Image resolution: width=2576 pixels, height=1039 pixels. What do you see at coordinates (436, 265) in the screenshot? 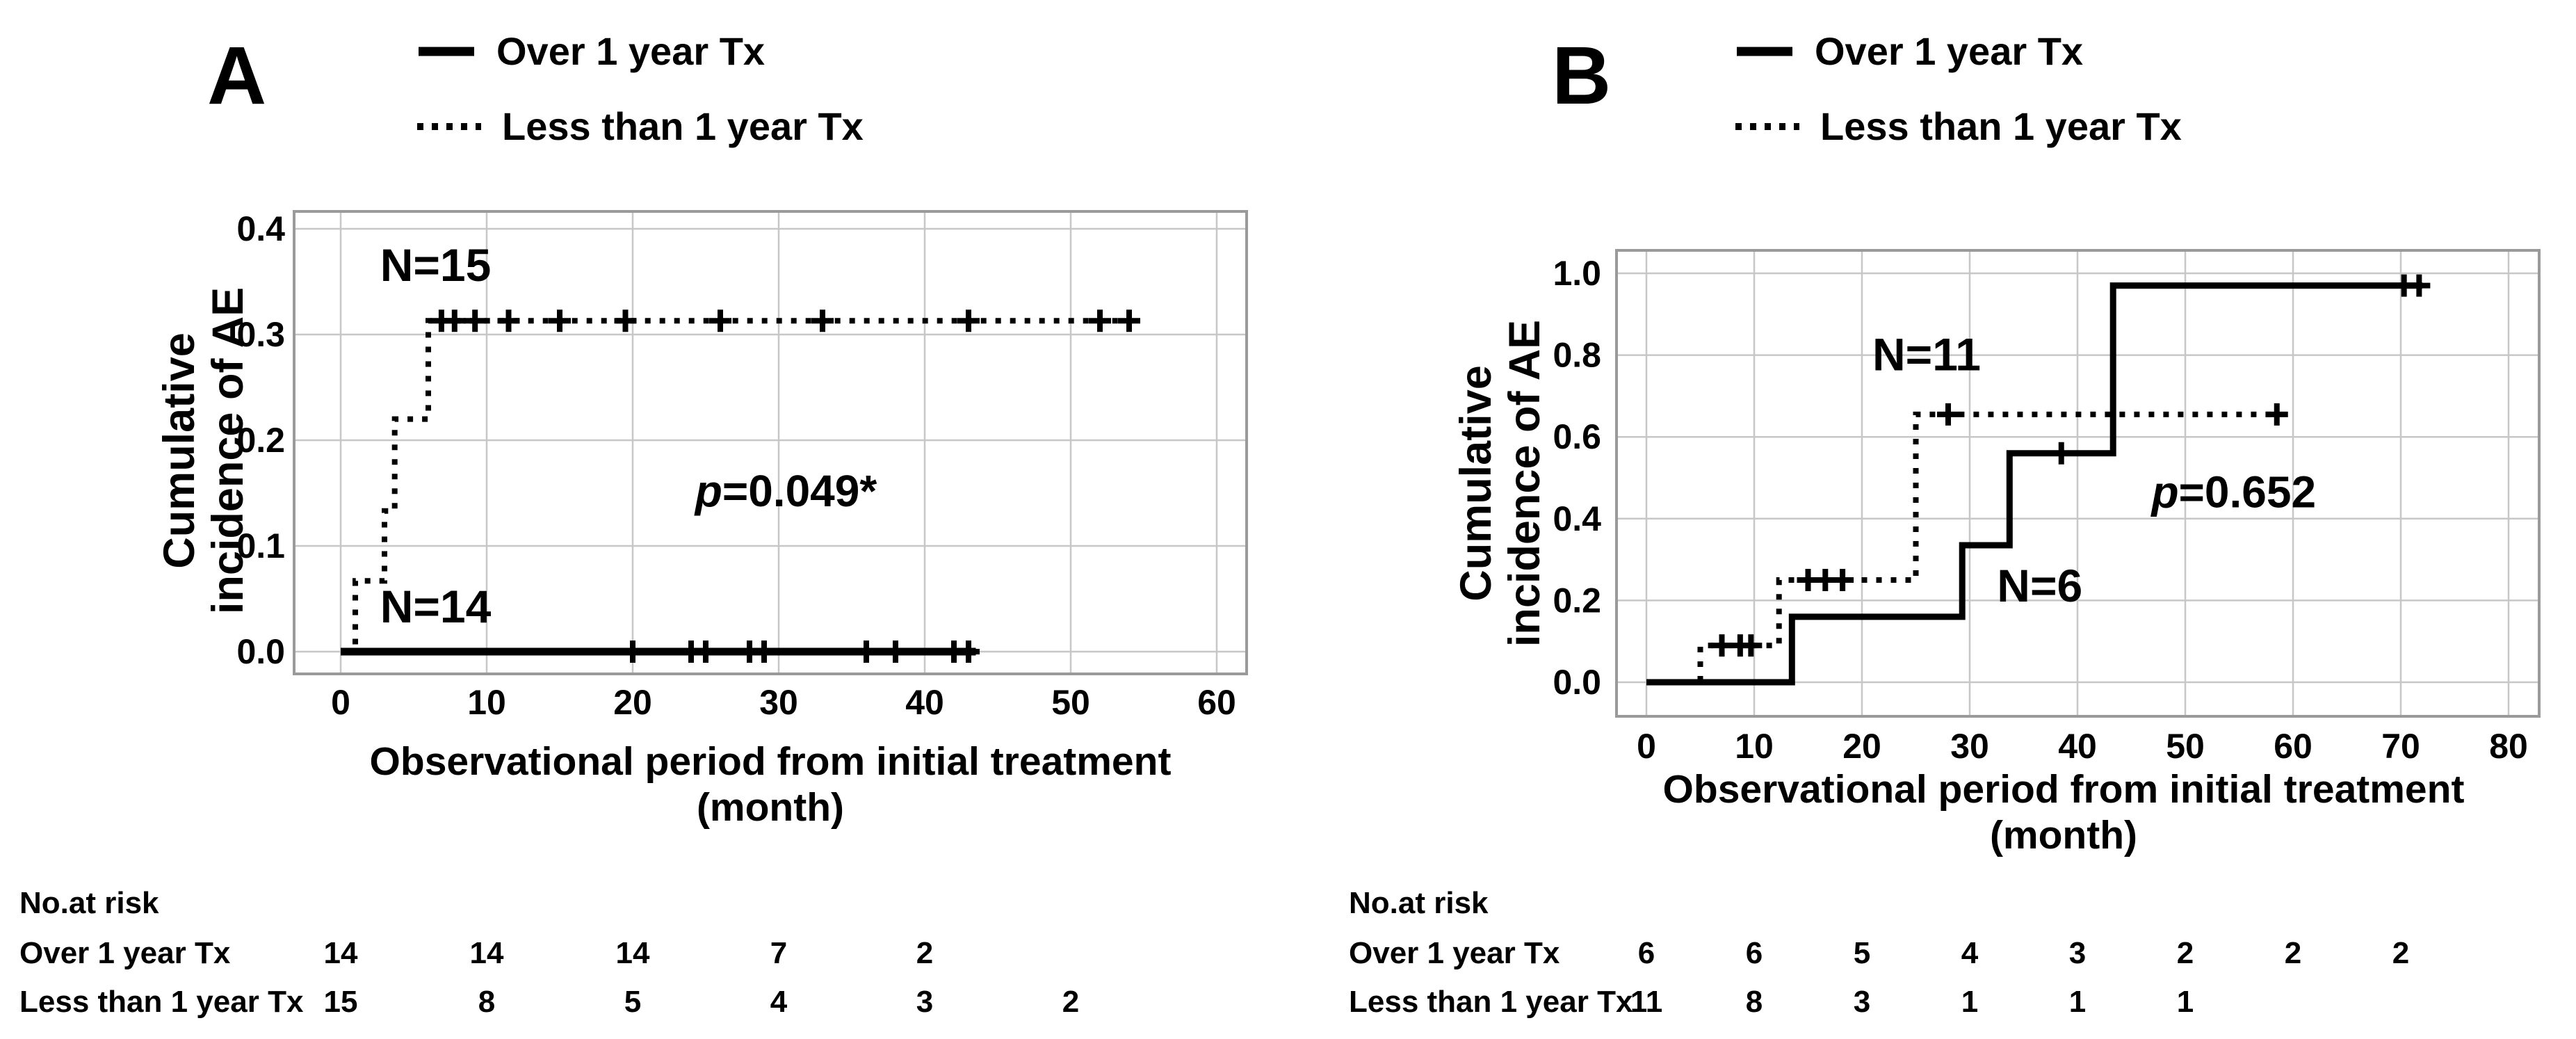
I see `annotation-n-label: N=15` at bounding box center [436, 265].